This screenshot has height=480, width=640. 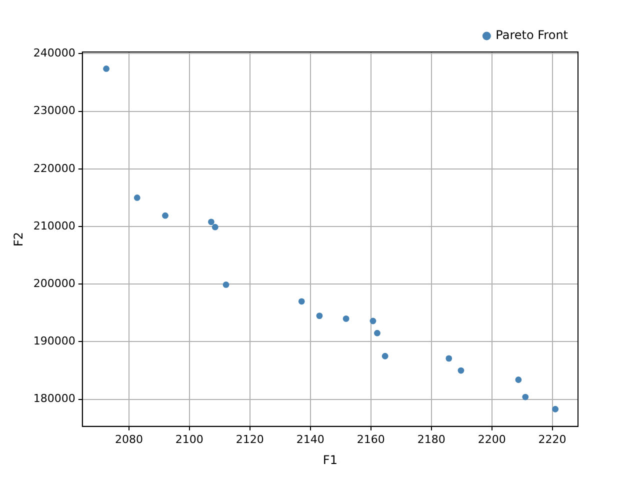 What do you see at coordinates (431, 439) in the screenshot?
I see `x-tick-label: 2180` at bounding box center [431, 439].